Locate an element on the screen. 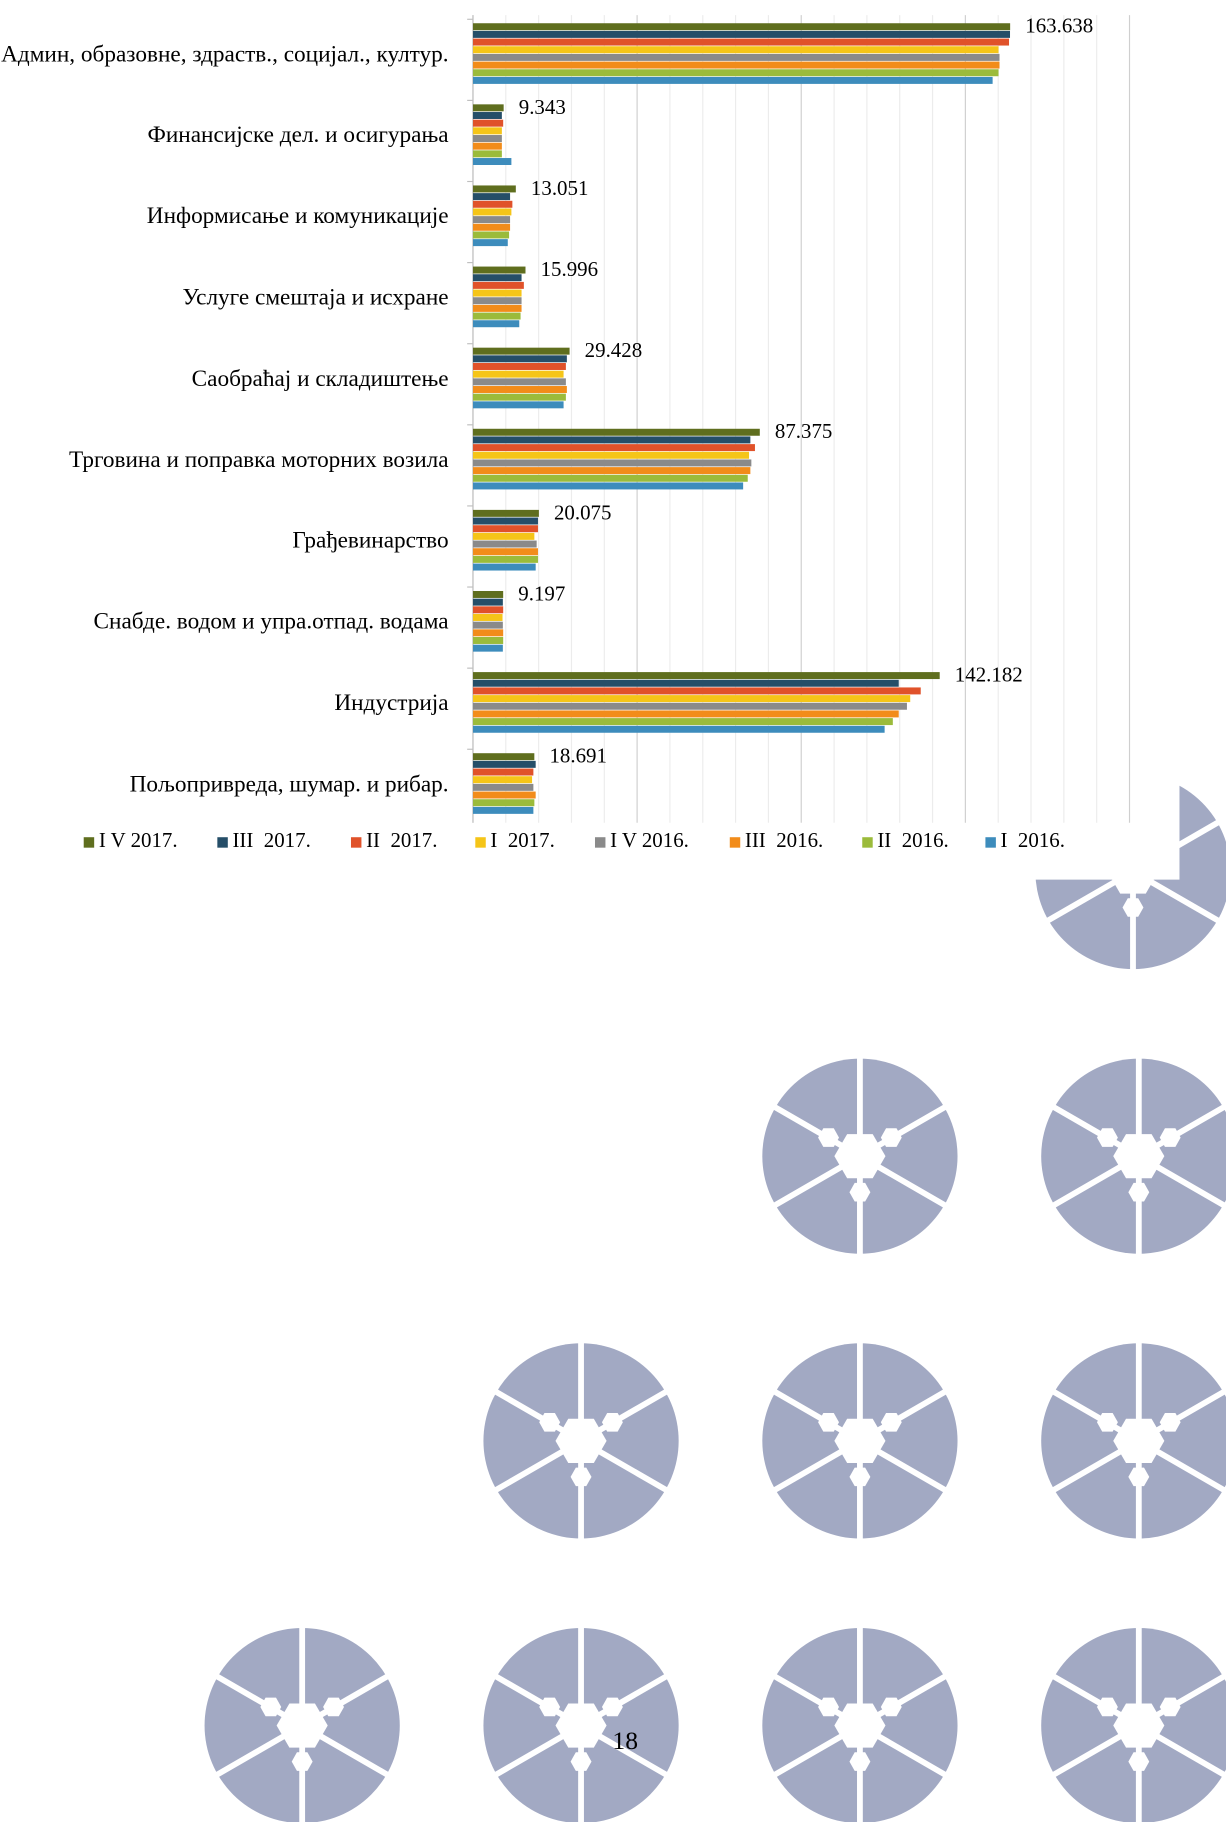 The image size is (1226, 1822). legend-label: I V 2017. is located at coordinates (138, 840).